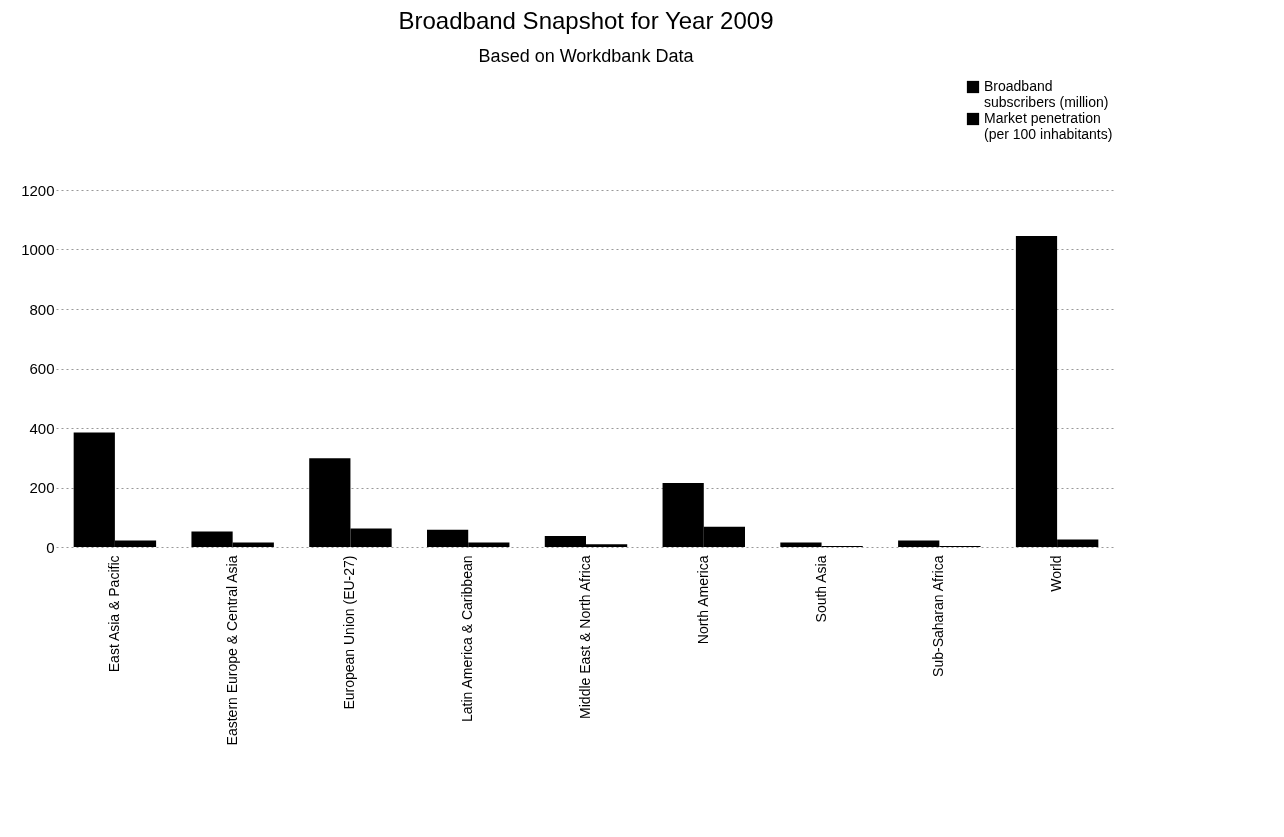 This screenshot has height=837, width=1284. I want to click on y-tick-label: 1000, so click(38, 249).